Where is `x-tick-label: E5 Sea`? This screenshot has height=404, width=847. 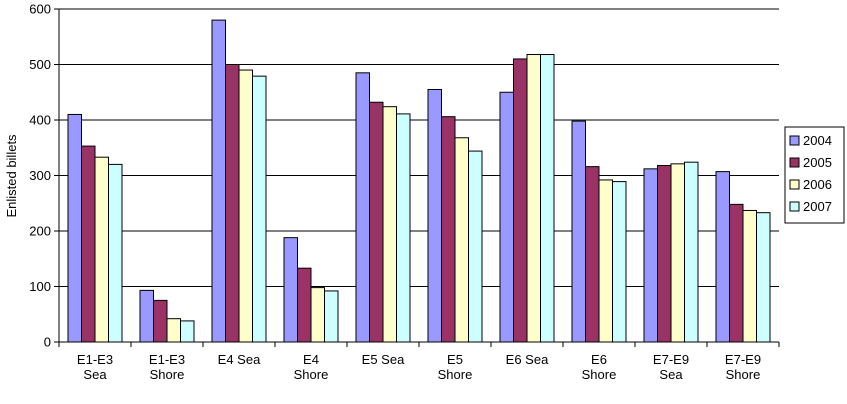 x-tick-label: E5 Sea is located at coordinates (383, 359).